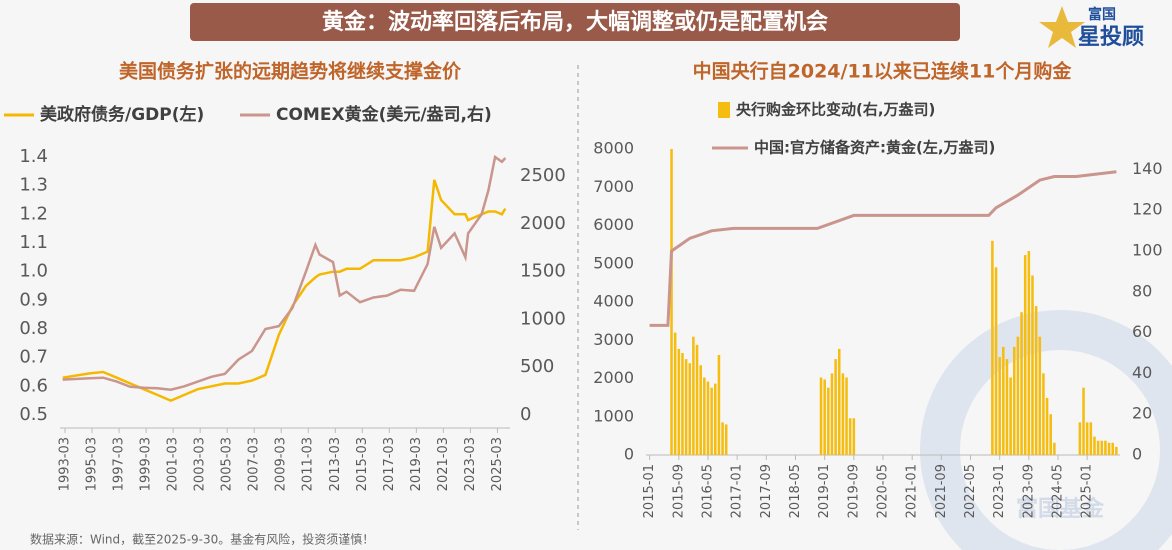 The width and height of the screenshot is (1172, 550). What do you see at coordinates (1046, 430) in the screenshot?
I see `watermark-ring` at bounding box center [1046, 430].